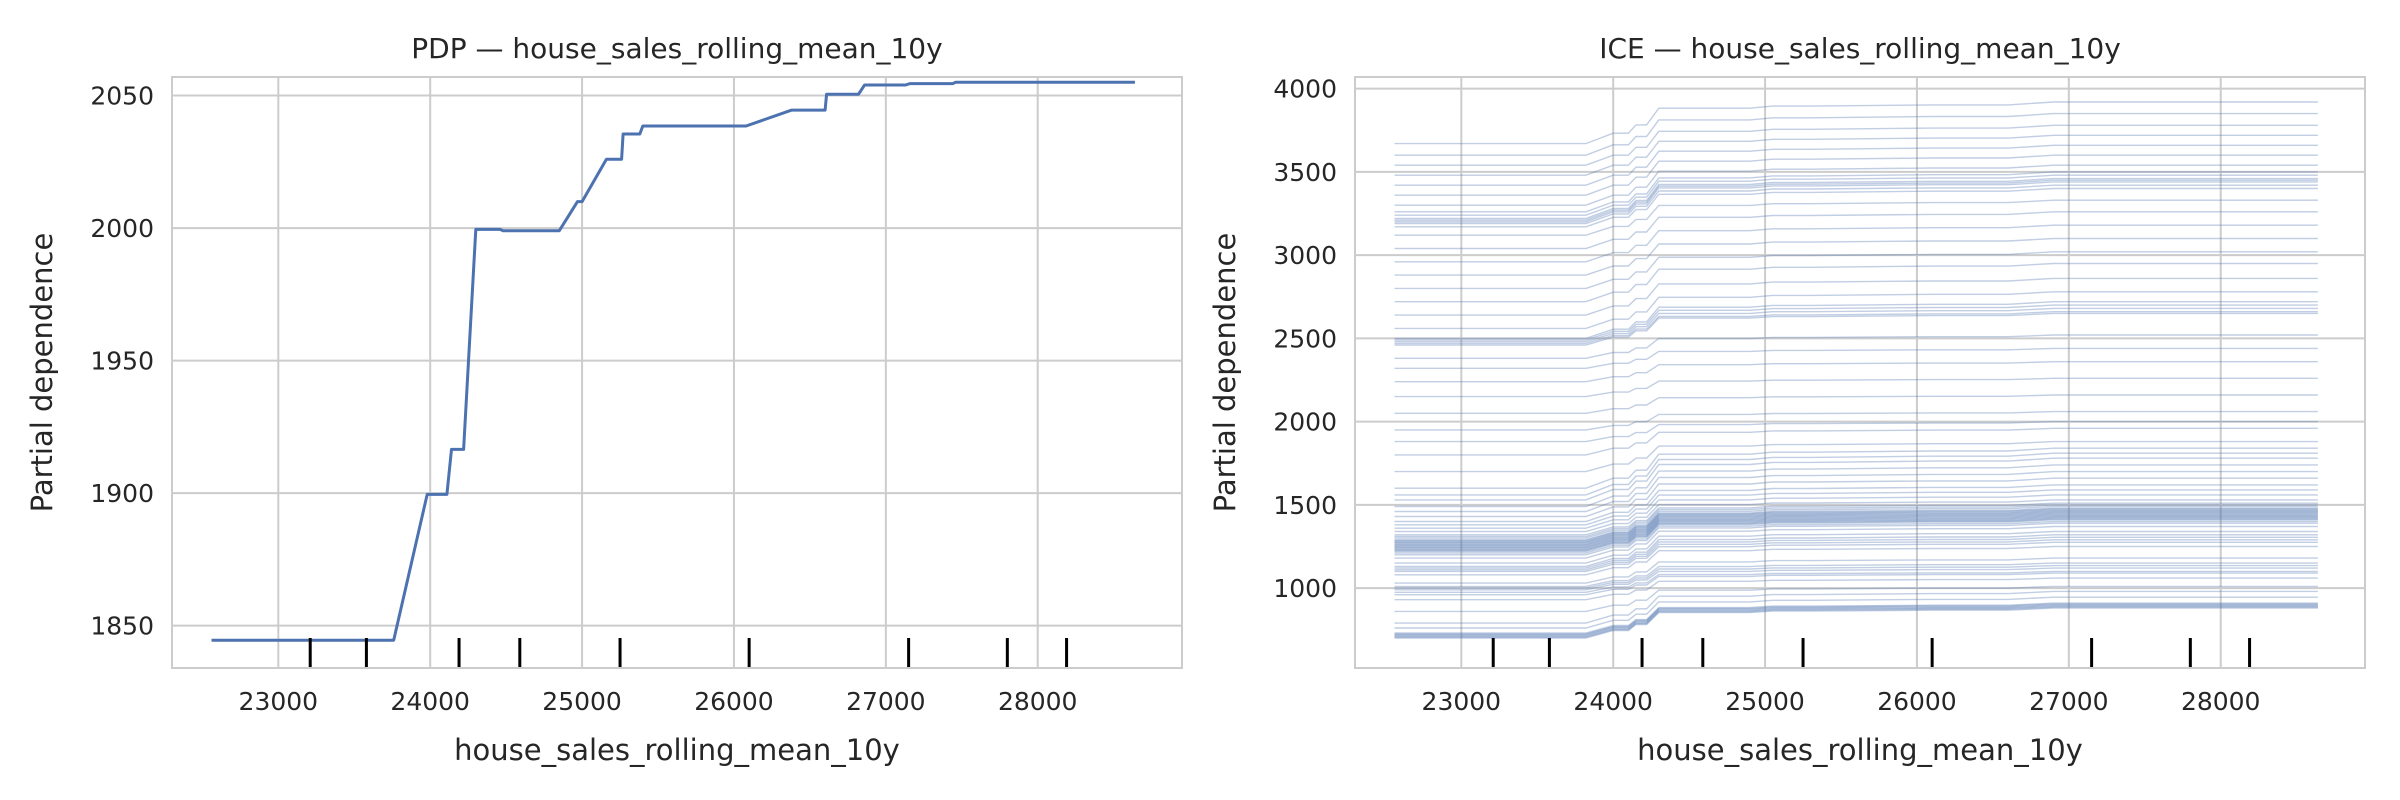 This screenshot has width=2400, height=800. I want to click on pdp-y-axis-label: Partial dependence, so click(42, 373).